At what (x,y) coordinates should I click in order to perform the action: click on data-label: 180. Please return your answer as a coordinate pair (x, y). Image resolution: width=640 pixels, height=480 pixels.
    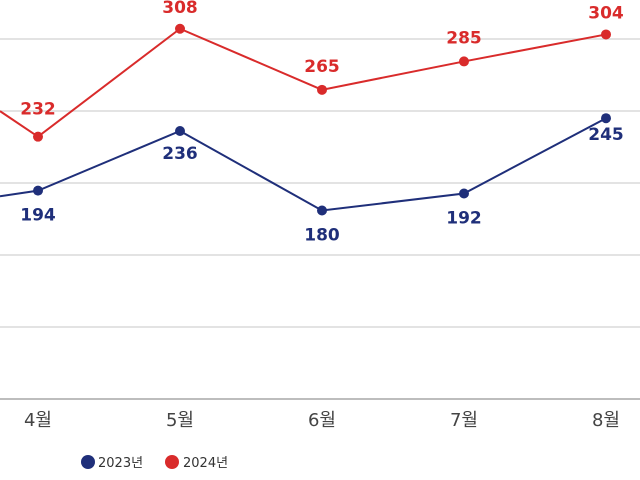
    Looking at the image, I should click on (322, 236).